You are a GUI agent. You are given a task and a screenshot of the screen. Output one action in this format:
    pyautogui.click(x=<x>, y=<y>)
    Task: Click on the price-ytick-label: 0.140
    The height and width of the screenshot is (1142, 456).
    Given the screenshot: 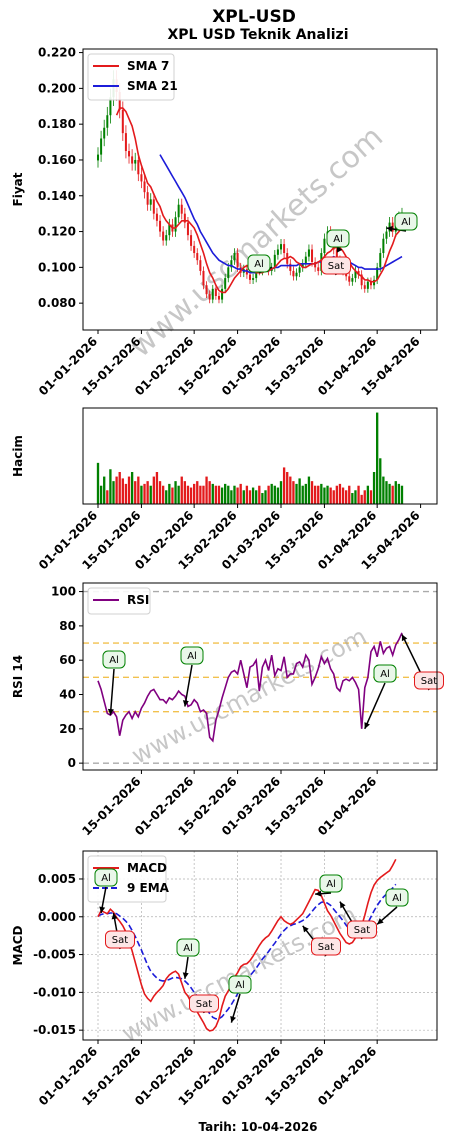 What is the action you would take?
    pyautogui.click(x=57, y=196)
    